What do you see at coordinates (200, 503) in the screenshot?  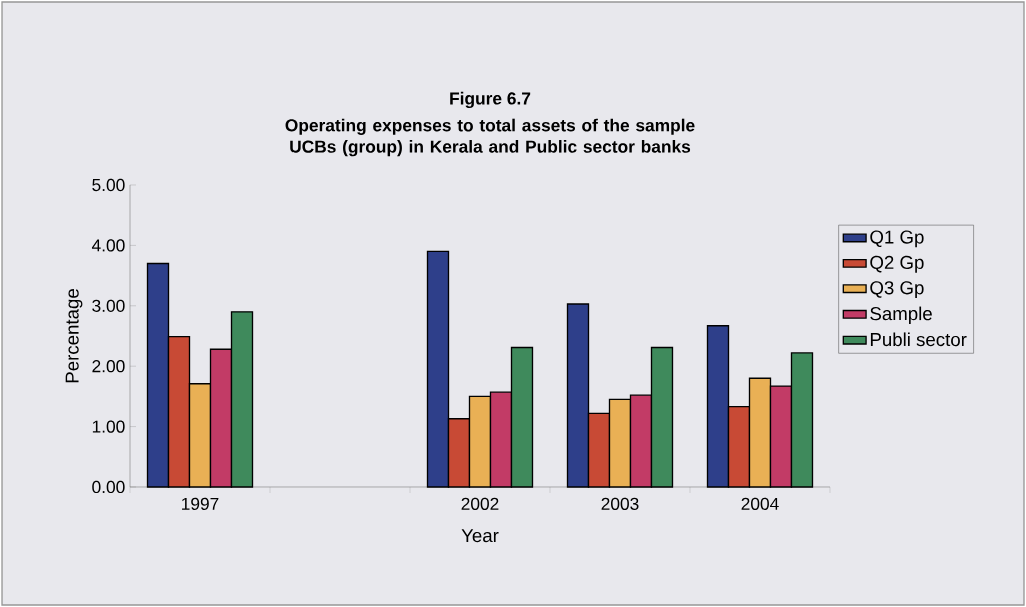 I see `x-tick-label: 1997` at bounding box center [200, 503].